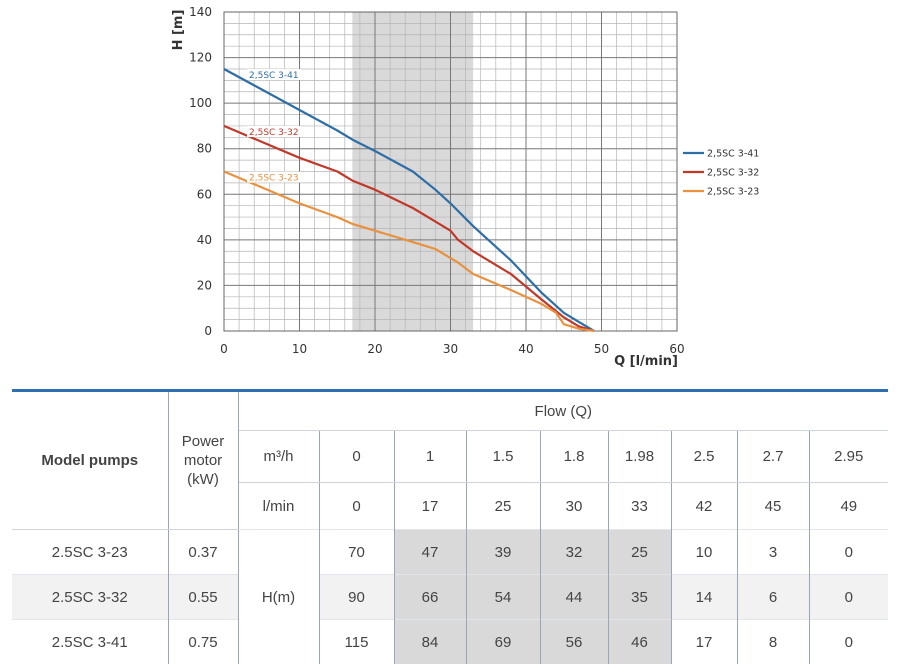 The image size is (898, 672). What do you see at coordinates (357, 456) in the screenshot?
I see `flow-m3h-cell: 0` at bounding box center [357, 456].